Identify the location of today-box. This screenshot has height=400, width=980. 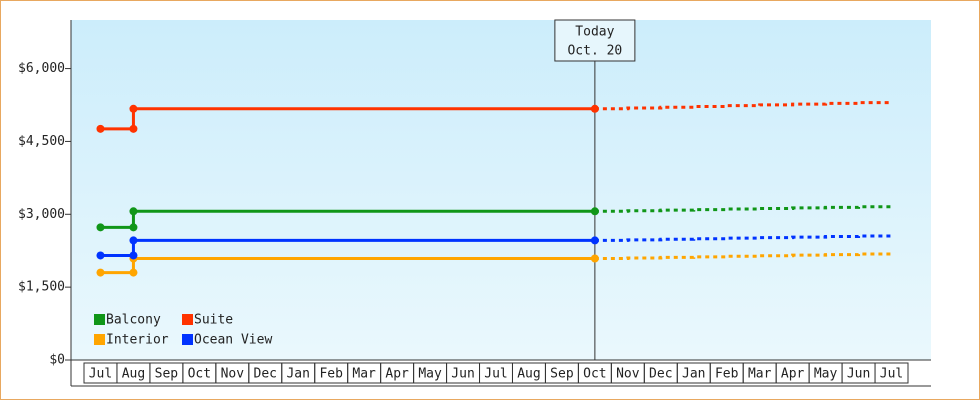
(595, 40).